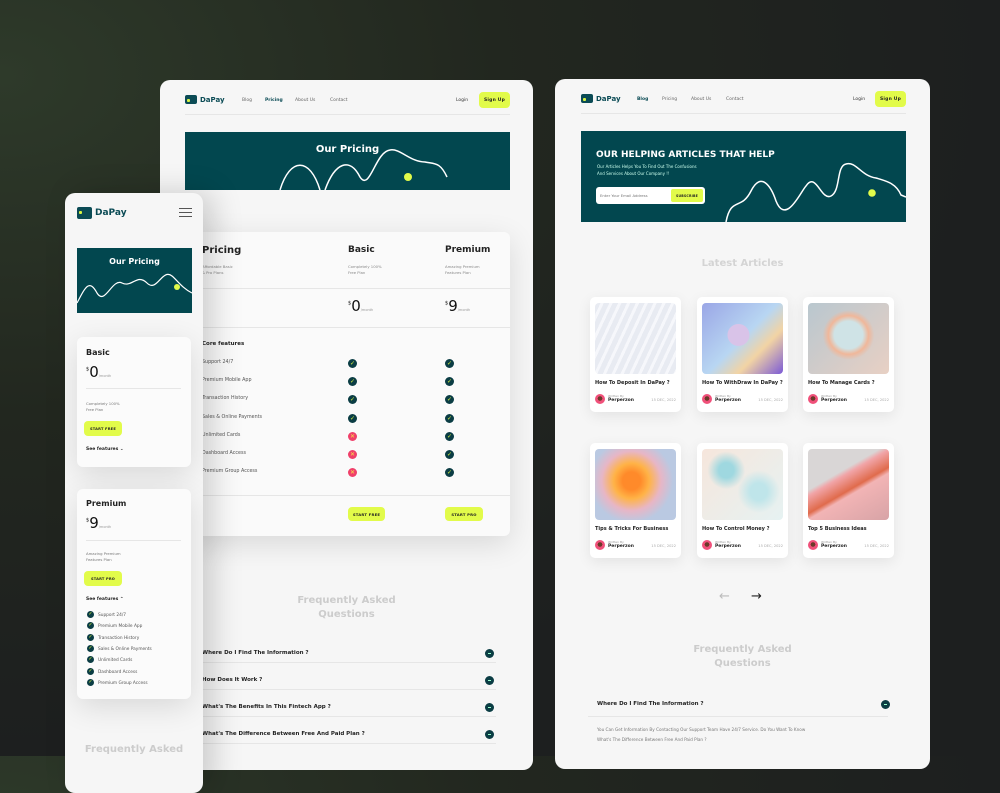  What do you see at coordinates (134, 749) in the screenshot?
I see `faq-title: Frequently Asked` at bounding box center [134, 749].